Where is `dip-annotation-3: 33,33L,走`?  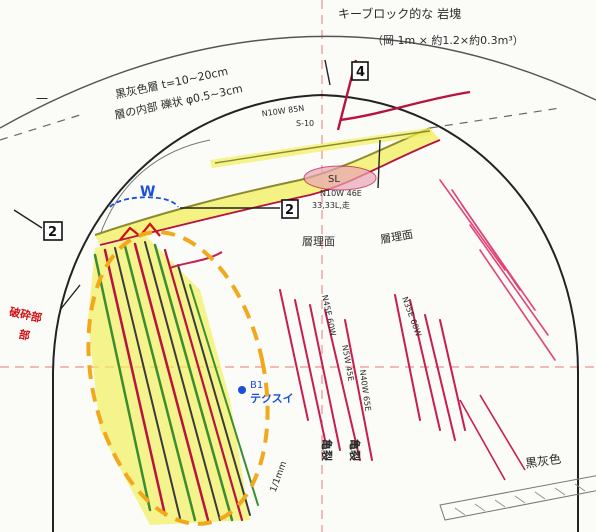
dip-annotation-3: 33,33L,走 is located at coordinates (331, 205).